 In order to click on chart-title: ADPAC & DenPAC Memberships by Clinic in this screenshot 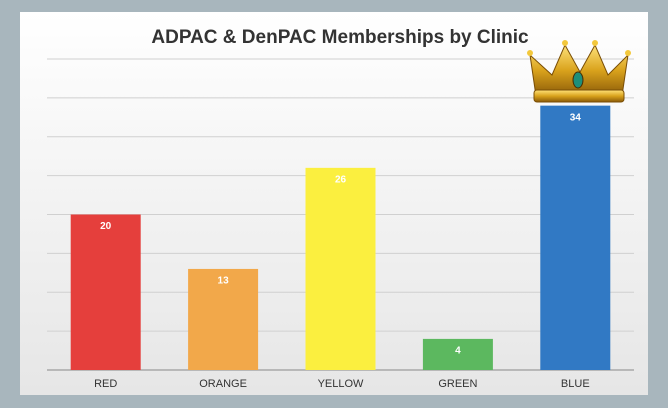, I will do `click(340, 37)`.